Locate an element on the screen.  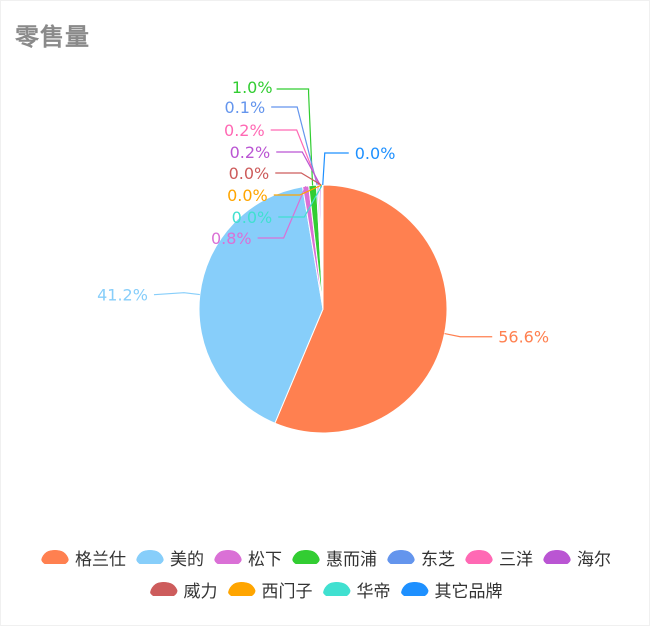
legend-item-1: 美的 is located at coordinates (170, 557).